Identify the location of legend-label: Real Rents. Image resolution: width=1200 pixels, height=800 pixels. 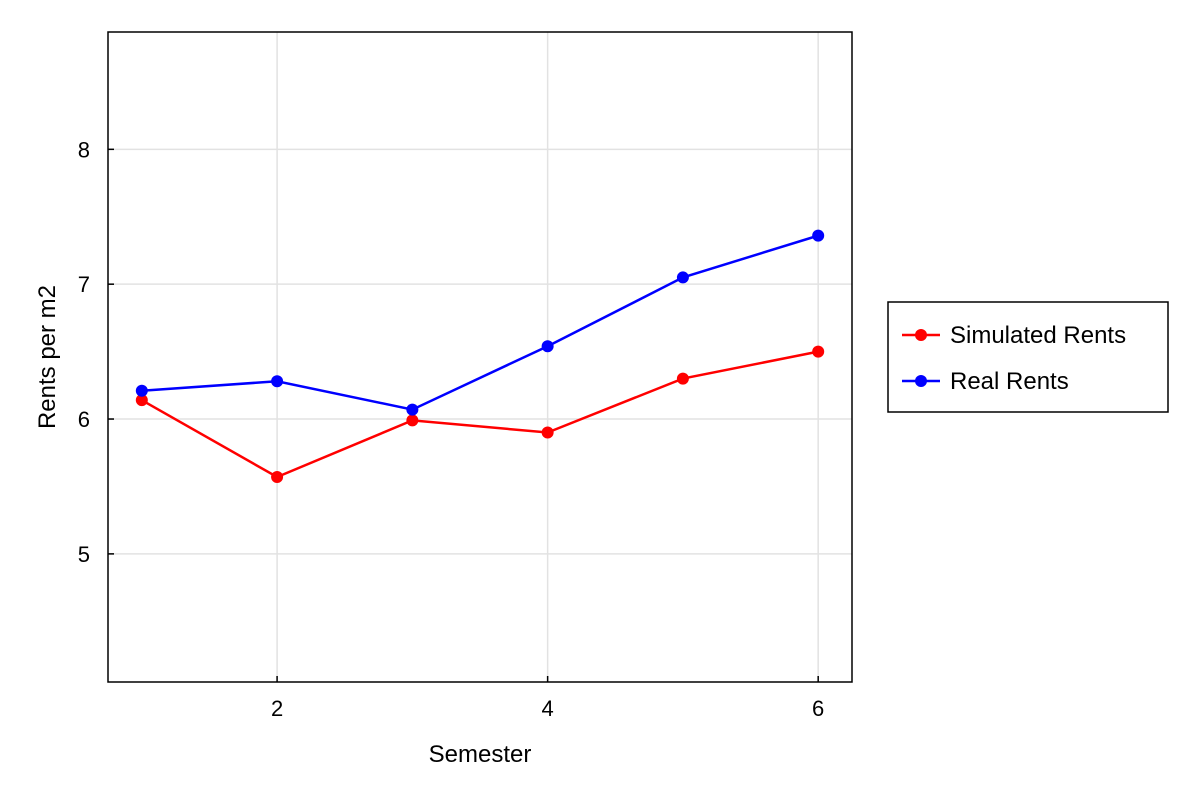
(1009, 381).